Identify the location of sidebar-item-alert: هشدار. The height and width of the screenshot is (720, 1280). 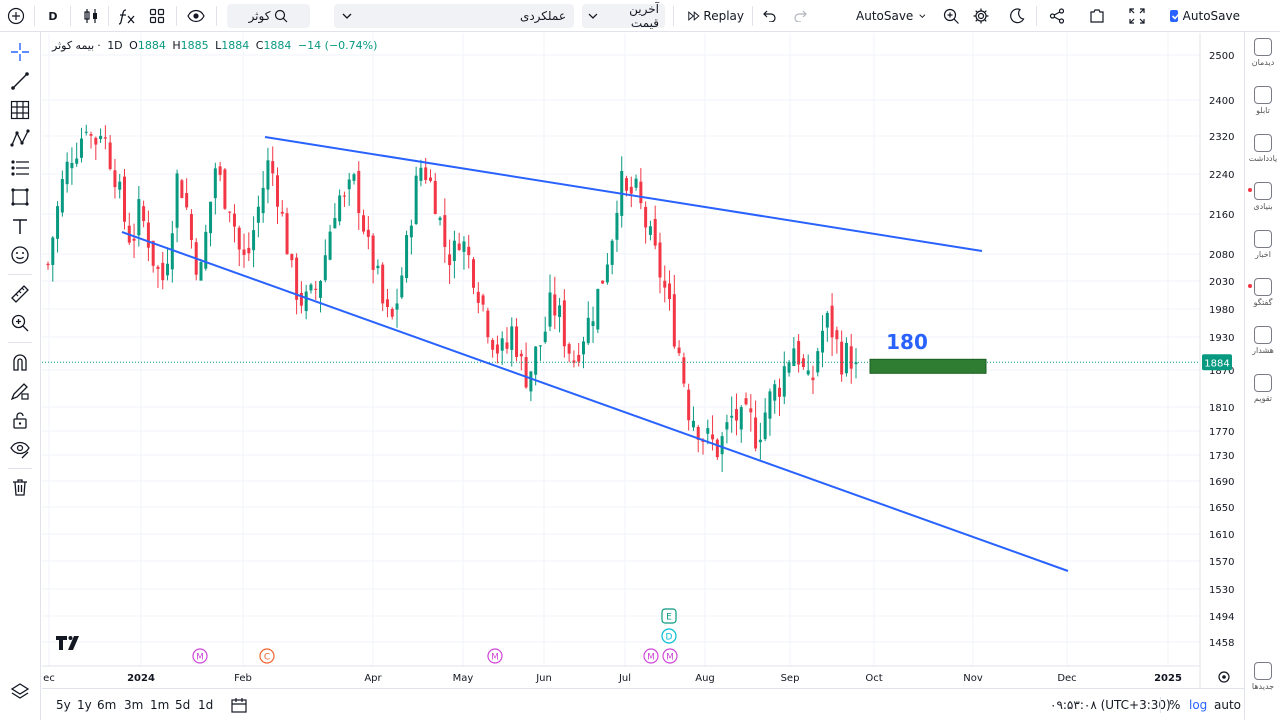
(1262, 346).